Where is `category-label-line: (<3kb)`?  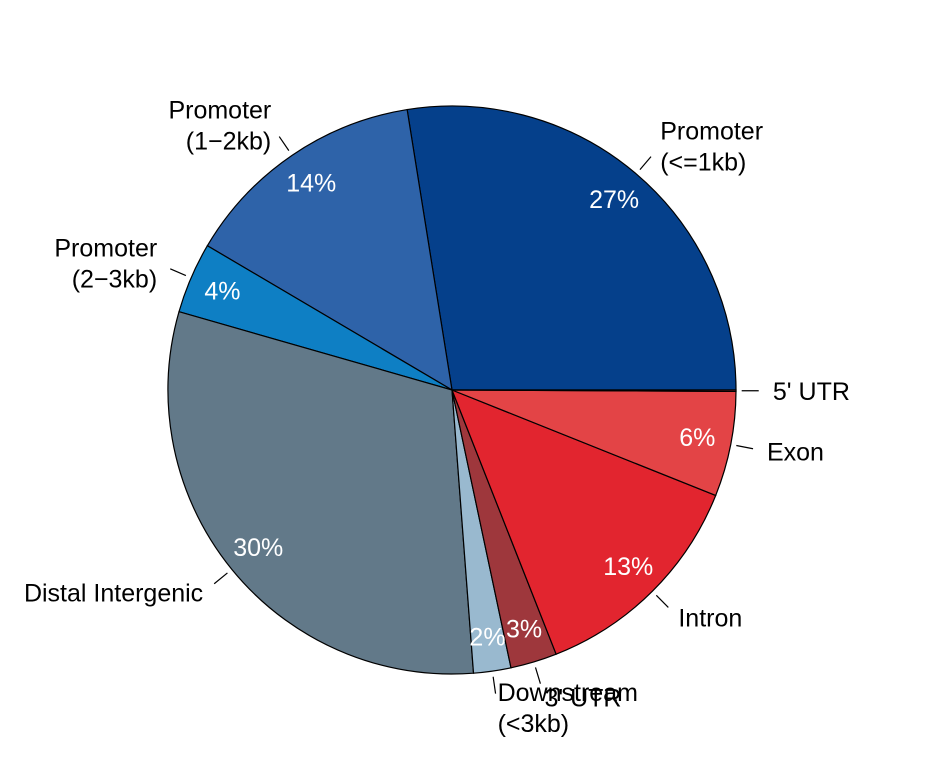 category-label-line: (<3kb) is located at coordinates (534, 724).